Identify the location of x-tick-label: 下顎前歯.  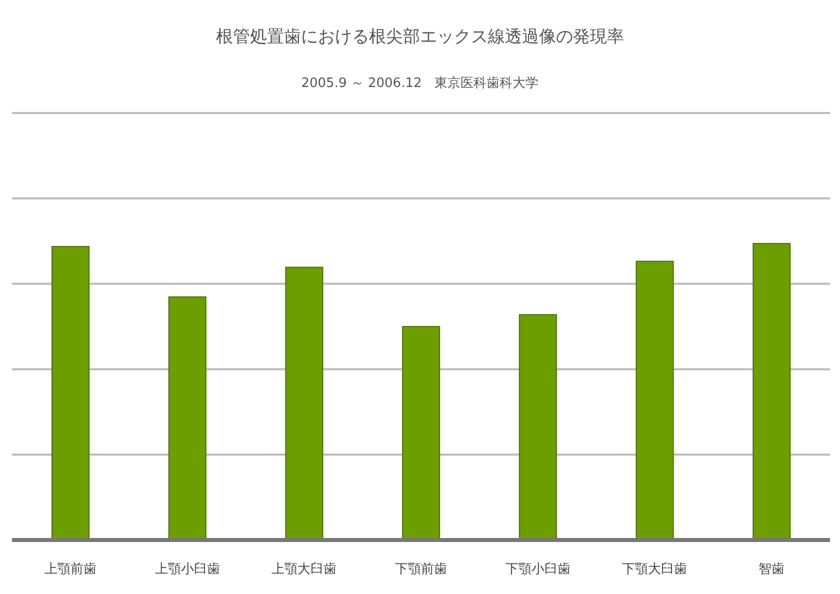
(421, 570).